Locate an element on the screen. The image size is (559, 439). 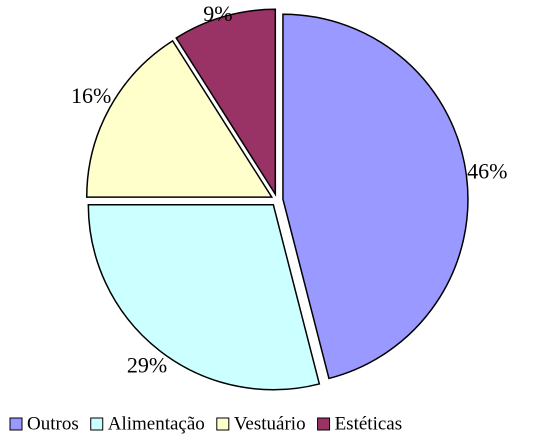
legend-label: Outros is located at coordinates (53, 423).